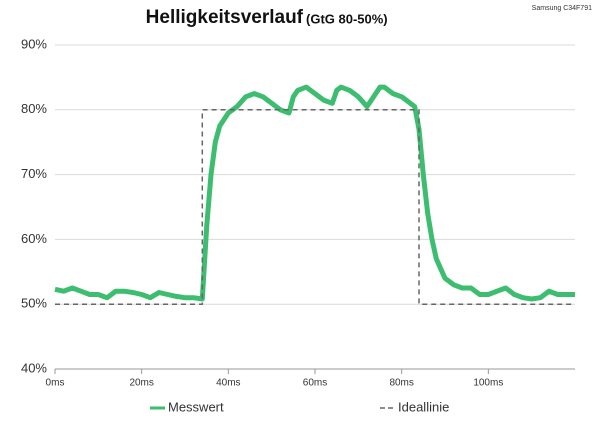  What do you see at coordinates (315, 383) in the screenshot?
I see `x-tick-label: 60ms` at bounding box center [315, 383].